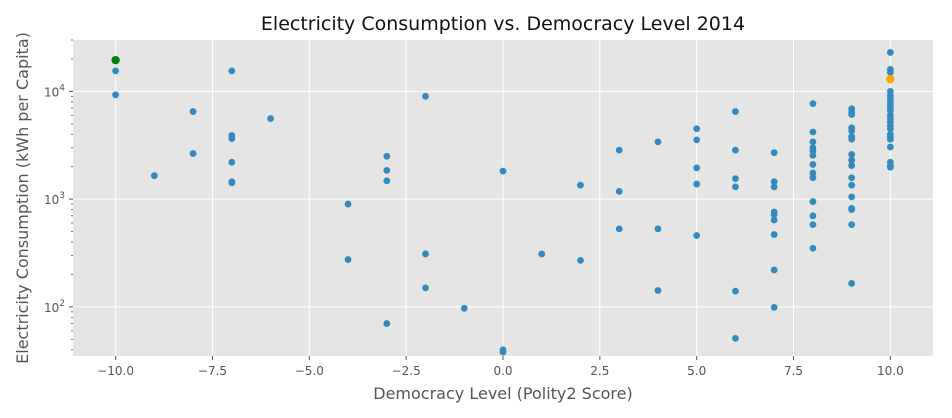  I want to click on y-tick-label: 10³, so click(54, 199).